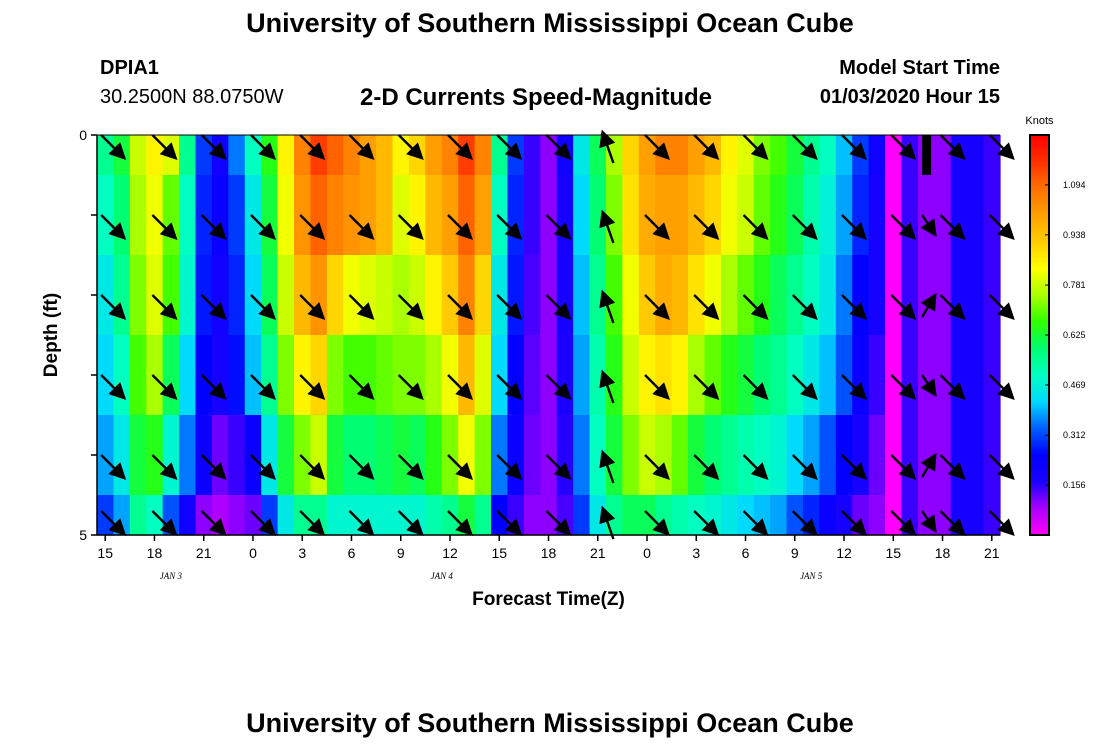 The width and height of the screenshot is (1100, 750). Describe the element at coordinates (442, 576) in the screenshot. I see `date-label: JAN 4` at that location.